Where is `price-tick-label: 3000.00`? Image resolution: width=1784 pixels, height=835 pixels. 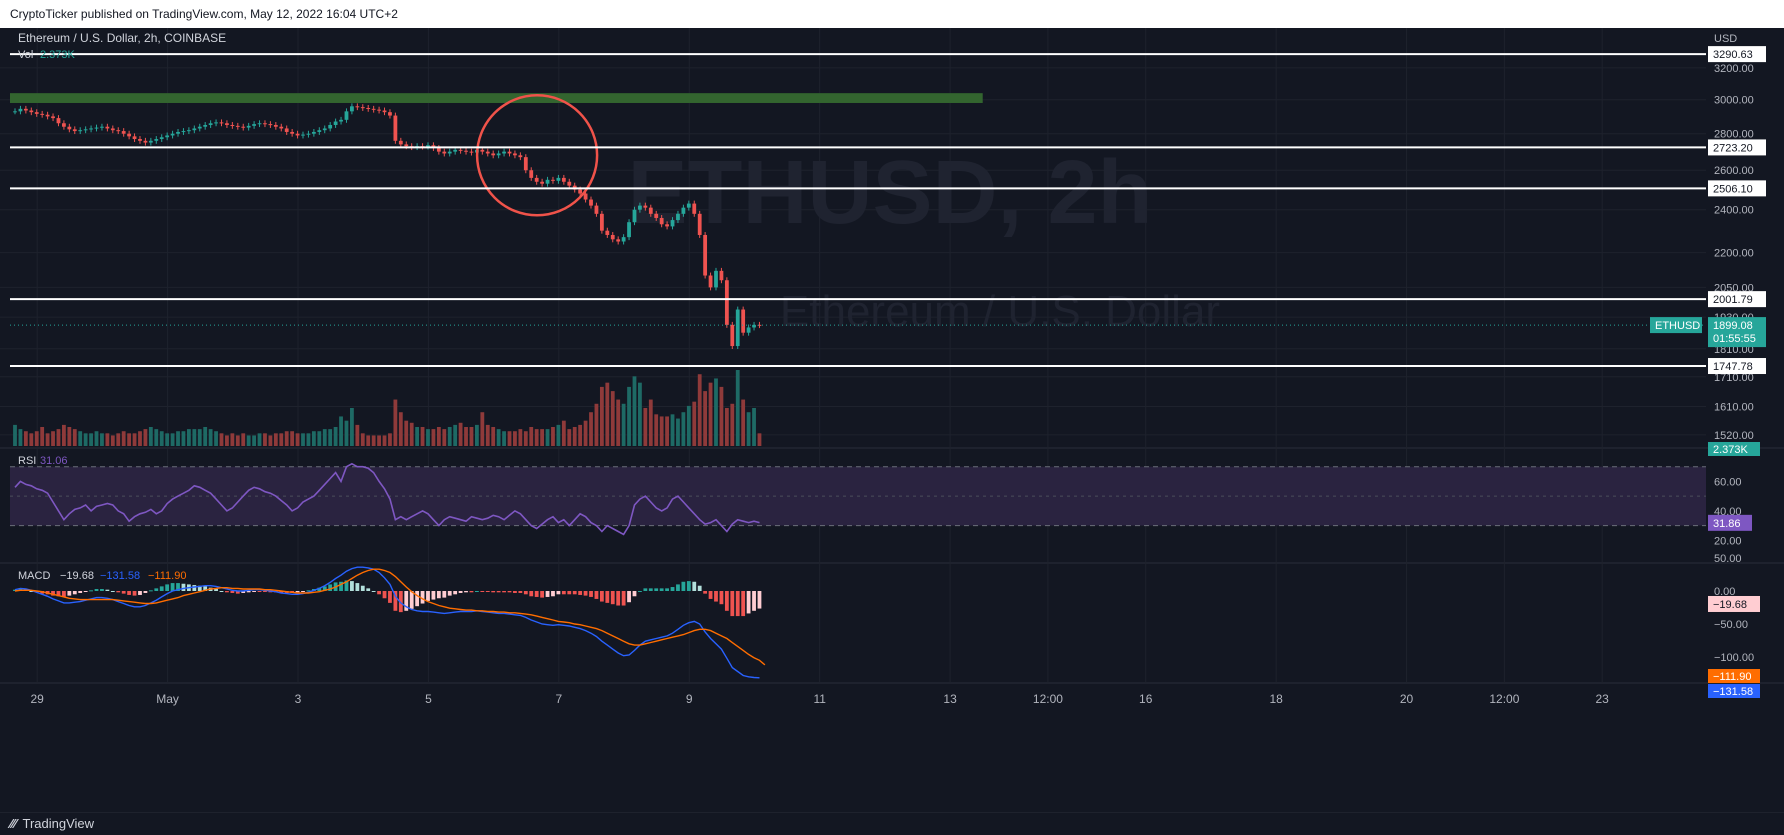
price-tick-label: 3000.00 is located at coordinates (1734, 101).